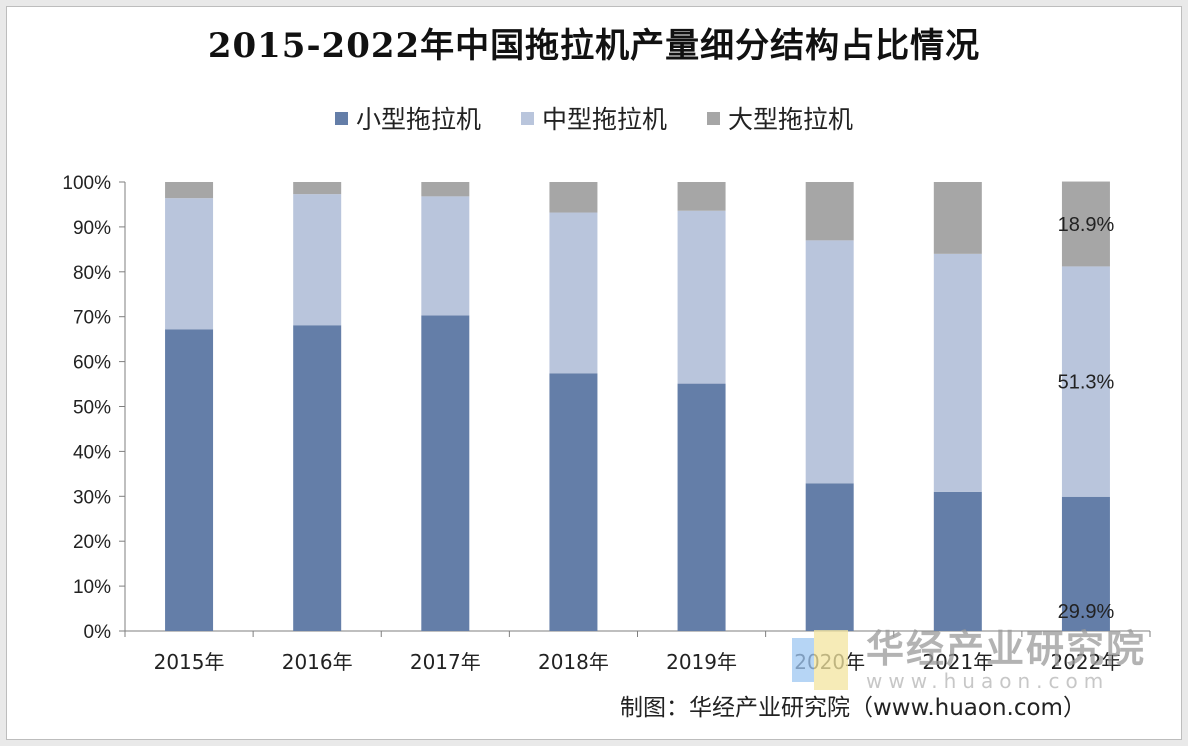 This screenshot has height=746, width=1188. Describe the element at coordinates (1085, 662) in the screenshot. I see `x-tick-label: 2022年` at that location.